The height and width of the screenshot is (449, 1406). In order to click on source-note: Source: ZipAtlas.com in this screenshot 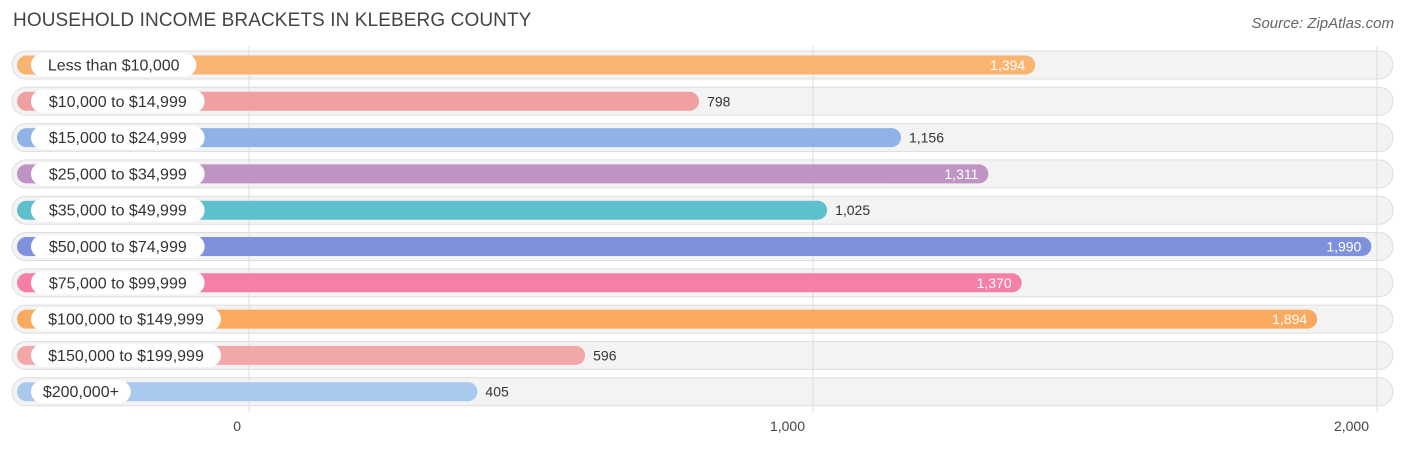, I will do `click(1322, 23)`.